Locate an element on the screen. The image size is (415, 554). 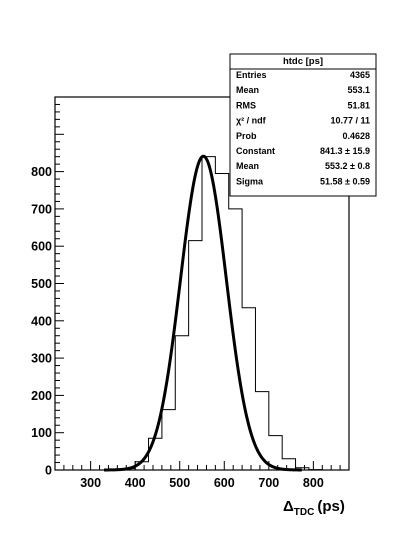
y-tick-label: 500 is located at coordinates (41, 284).